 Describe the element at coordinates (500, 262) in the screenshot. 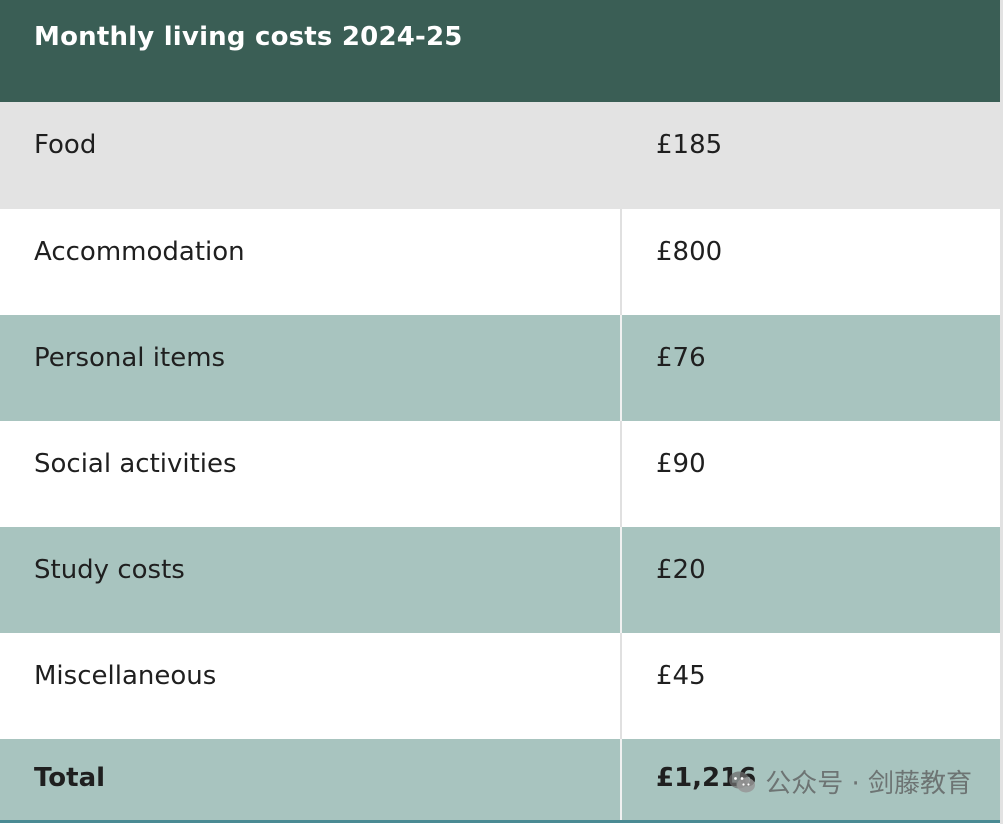

I see `table-row: Accommodation £800` at that location.